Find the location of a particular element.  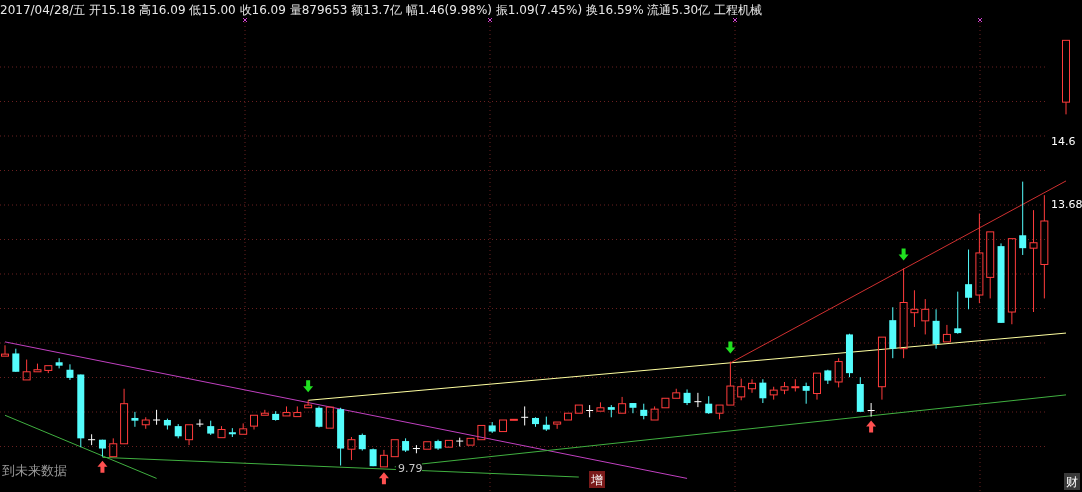

chart-title: 2017/04/28/五 开15.18 高16.09 低15.00 收16.09 量879653 额13.7亿 幅1.46(9.98%) 振1.09(7.45%) 换16.59% 流通5.30亿 工程机械 is located at coordinates (381, 10).